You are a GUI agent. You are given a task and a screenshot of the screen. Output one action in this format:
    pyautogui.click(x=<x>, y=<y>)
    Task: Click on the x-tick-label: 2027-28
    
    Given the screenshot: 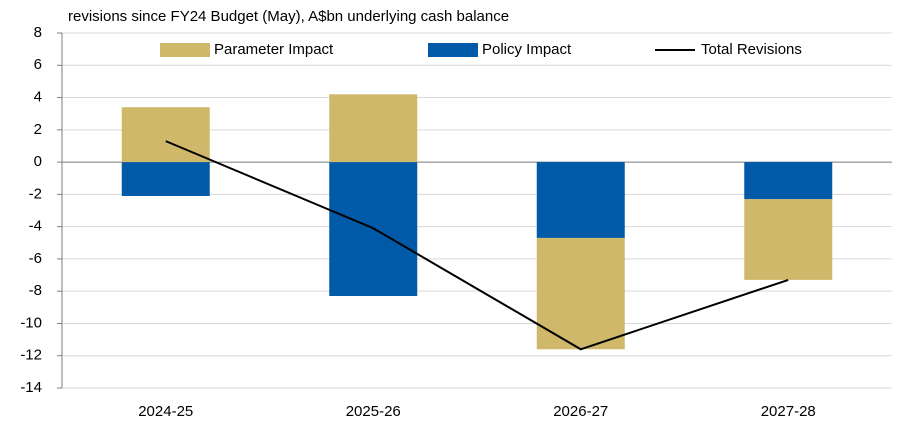 What is the action you would take?
    pyautogui.click(x=788, y=411)
    